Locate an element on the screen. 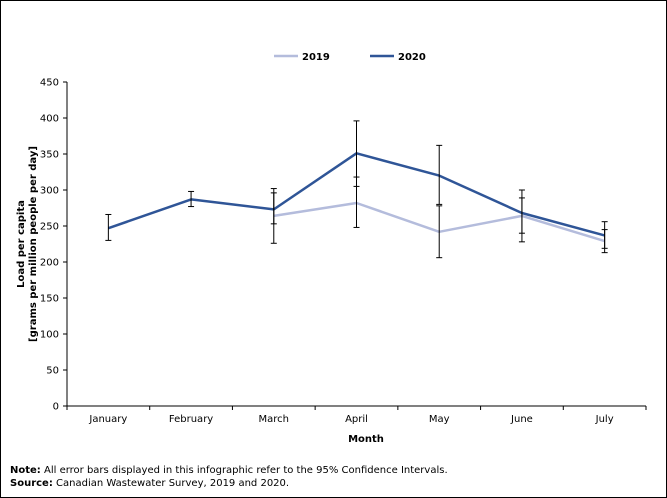  y-tick-label: 200 is located at coordinates (49, 263).